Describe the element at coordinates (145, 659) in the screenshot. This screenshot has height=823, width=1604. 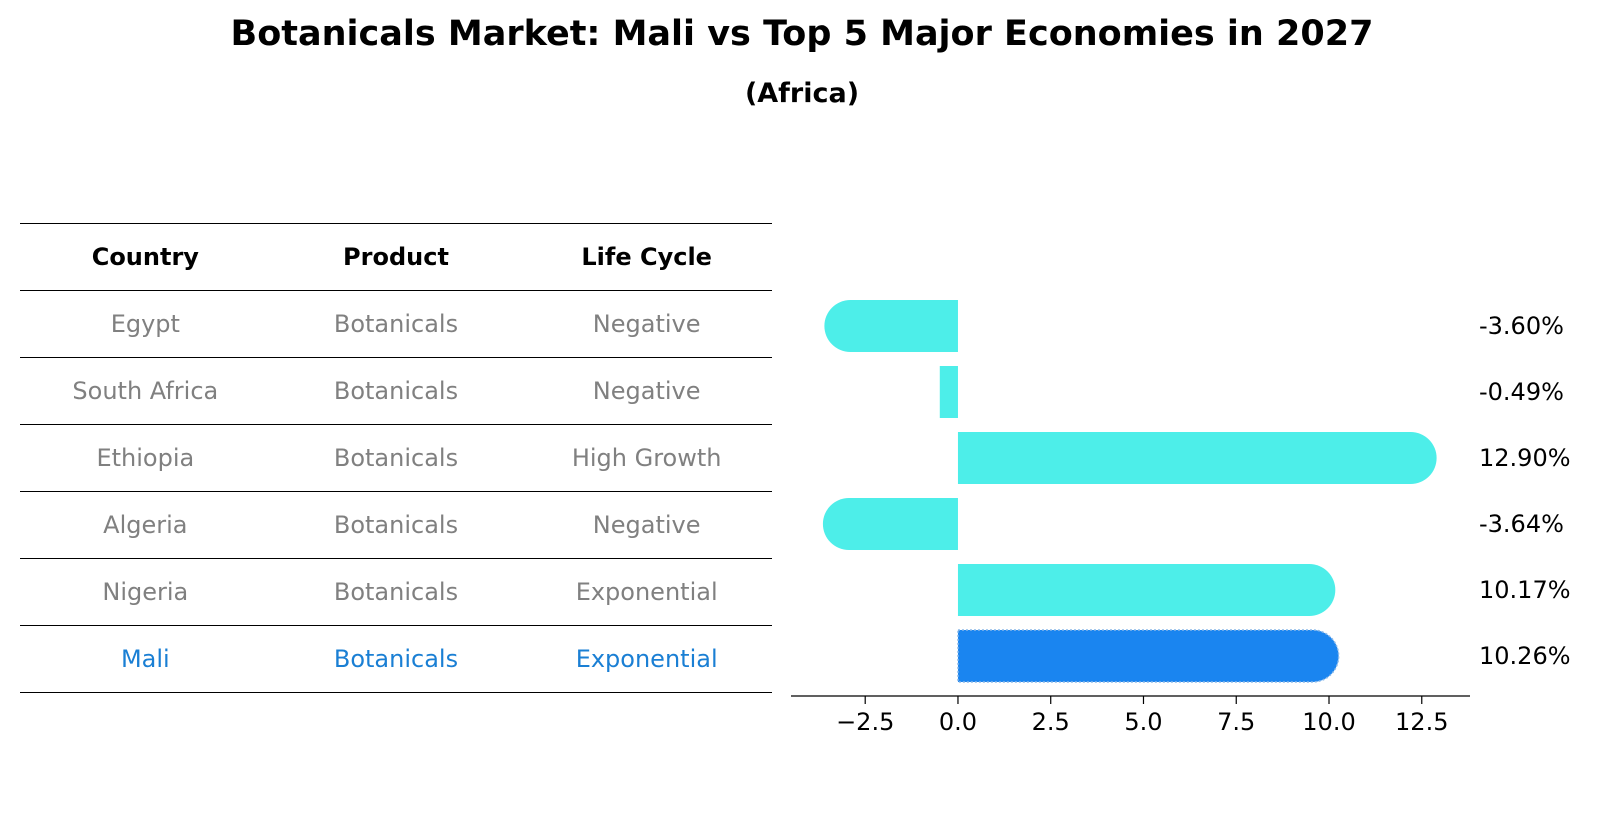
I see `cell-country: Mali` at that location.